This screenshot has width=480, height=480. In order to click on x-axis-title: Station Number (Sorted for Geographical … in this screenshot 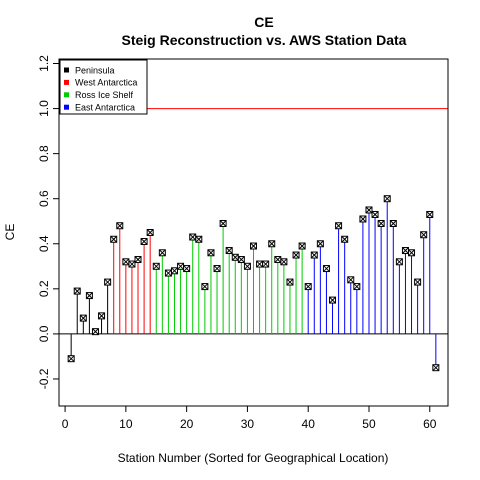, I will do `click(253, 458)`.